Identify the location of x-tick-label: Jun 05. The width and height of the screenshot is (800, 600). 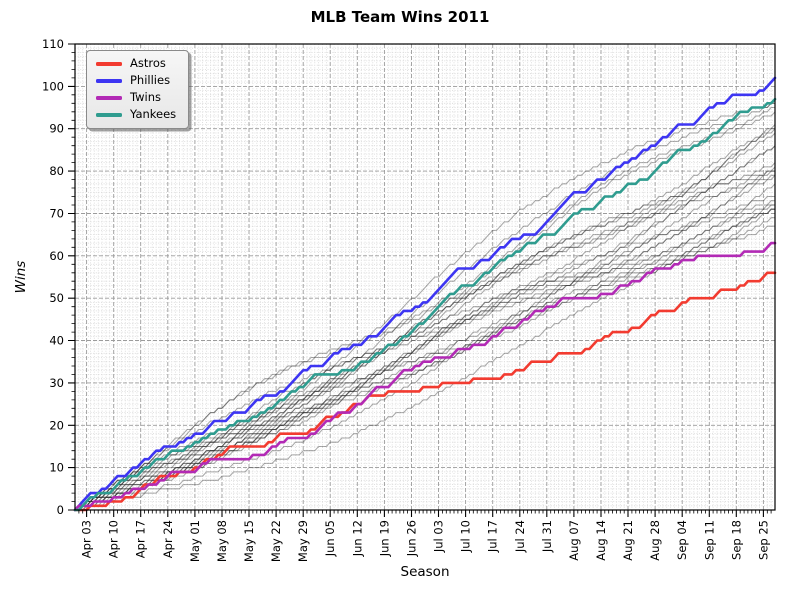
(330, 538).